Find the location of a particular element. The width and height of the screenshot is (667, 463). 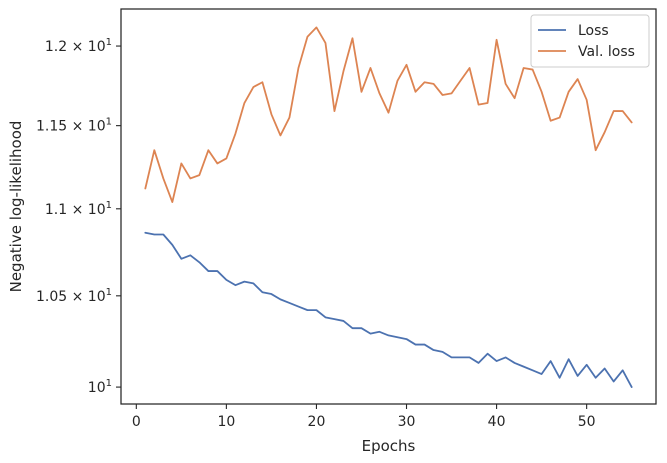

y-tick-coefficient: 1.2 × is located at coordinates (66, 47).